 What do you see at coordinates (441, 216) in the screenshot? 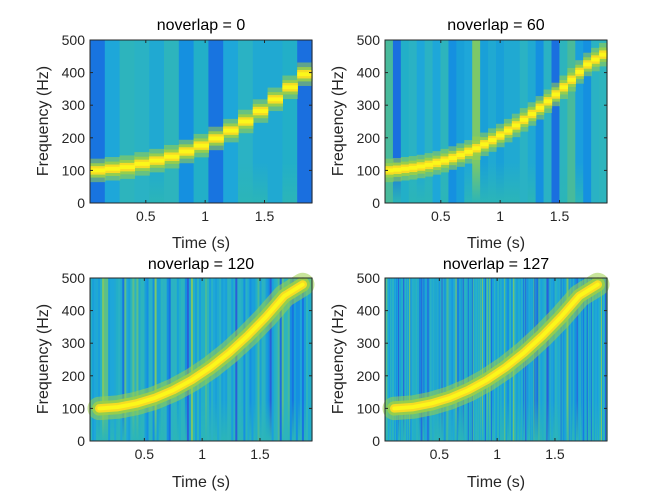
I see `x-tick-label: 0.5` at bounding box center [441, 216].